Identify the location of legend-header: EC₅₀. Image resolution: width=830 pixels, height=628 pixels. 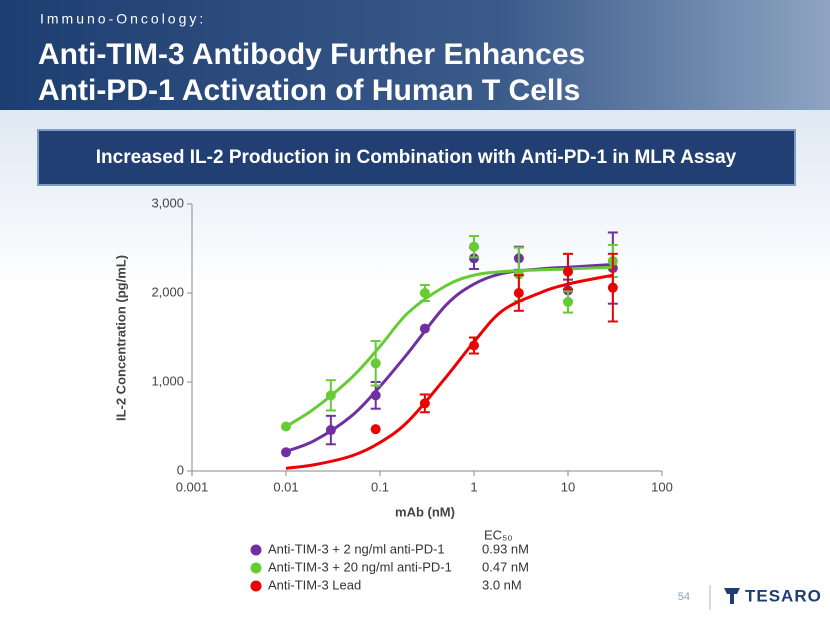
(498, 534).